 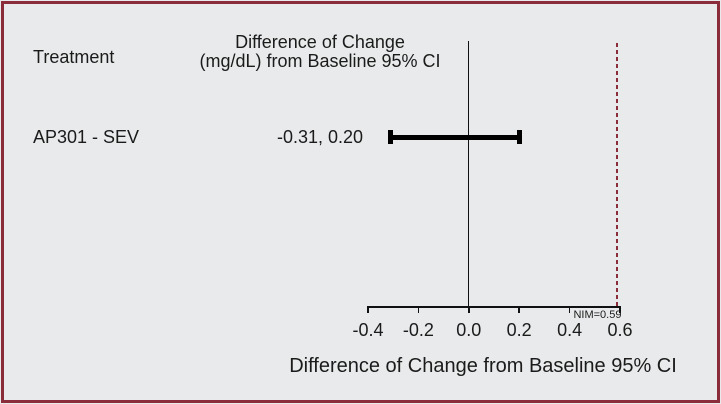 I want to click on nim-reference-line, so click(x=617, y=174).